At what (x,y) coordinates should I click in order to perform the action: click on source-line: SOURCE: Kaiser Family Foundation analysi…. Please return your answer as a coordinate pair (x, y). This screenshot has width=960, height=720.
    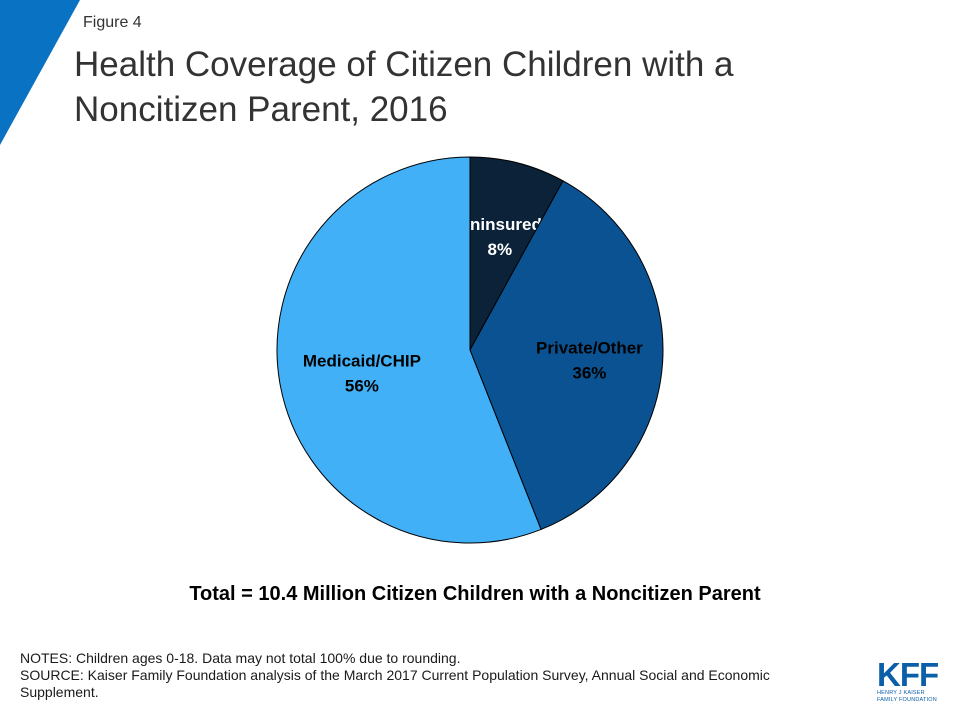
    Looking at the image, I should click on (395, 683).